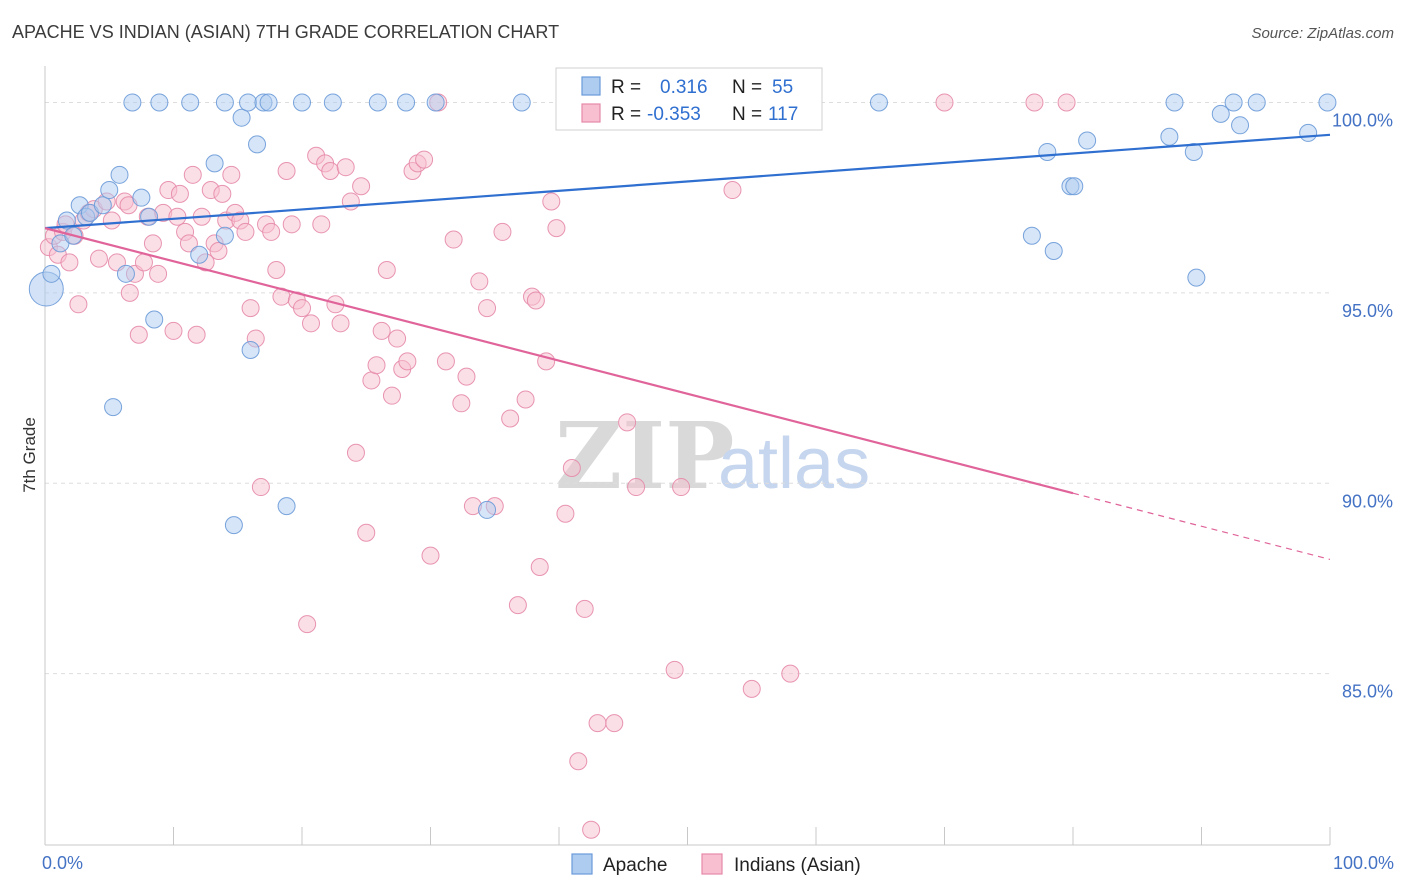 Image resolution: width=1406 pixels, height=892 pixels. What do you see at coordinates (712, 456) in the screenshot?
I see `watermark: ZIP atlas` at bounding box center [712, 456].